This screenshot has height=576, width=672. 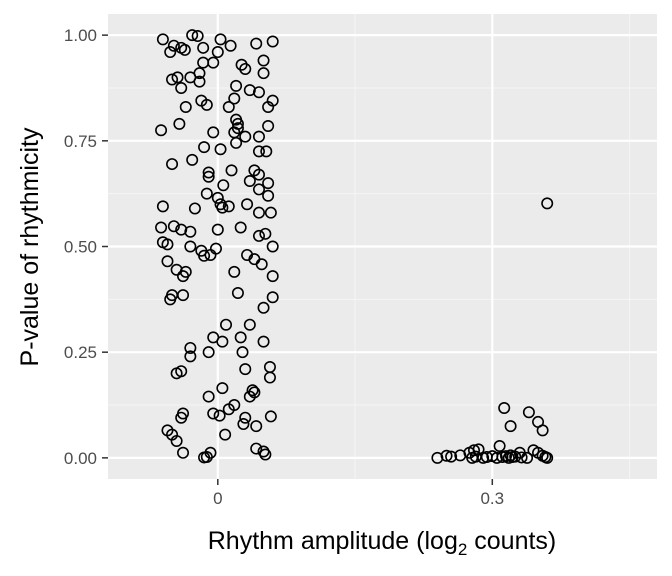 What do you see at coordinates (217, 498) in the screenshot?
I see `x-tick-label: 0` at bounding box center [217, 498].